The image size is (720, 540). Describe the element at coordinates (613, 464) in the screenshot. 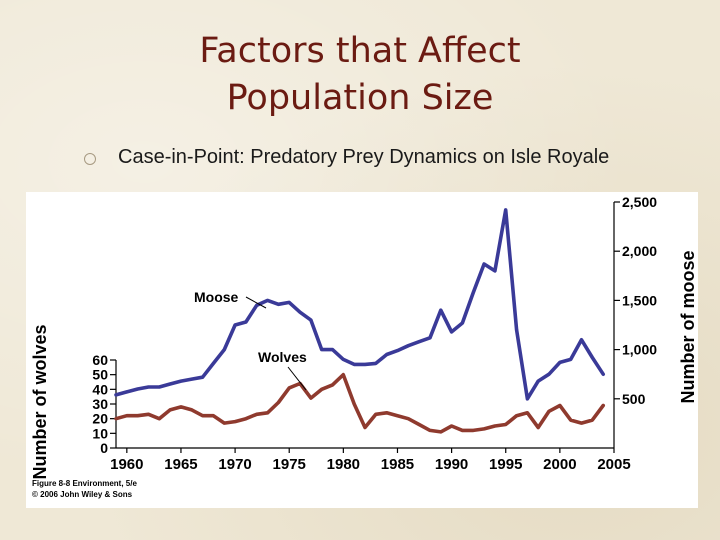

I see `x-tick-label: 2005` at that location.